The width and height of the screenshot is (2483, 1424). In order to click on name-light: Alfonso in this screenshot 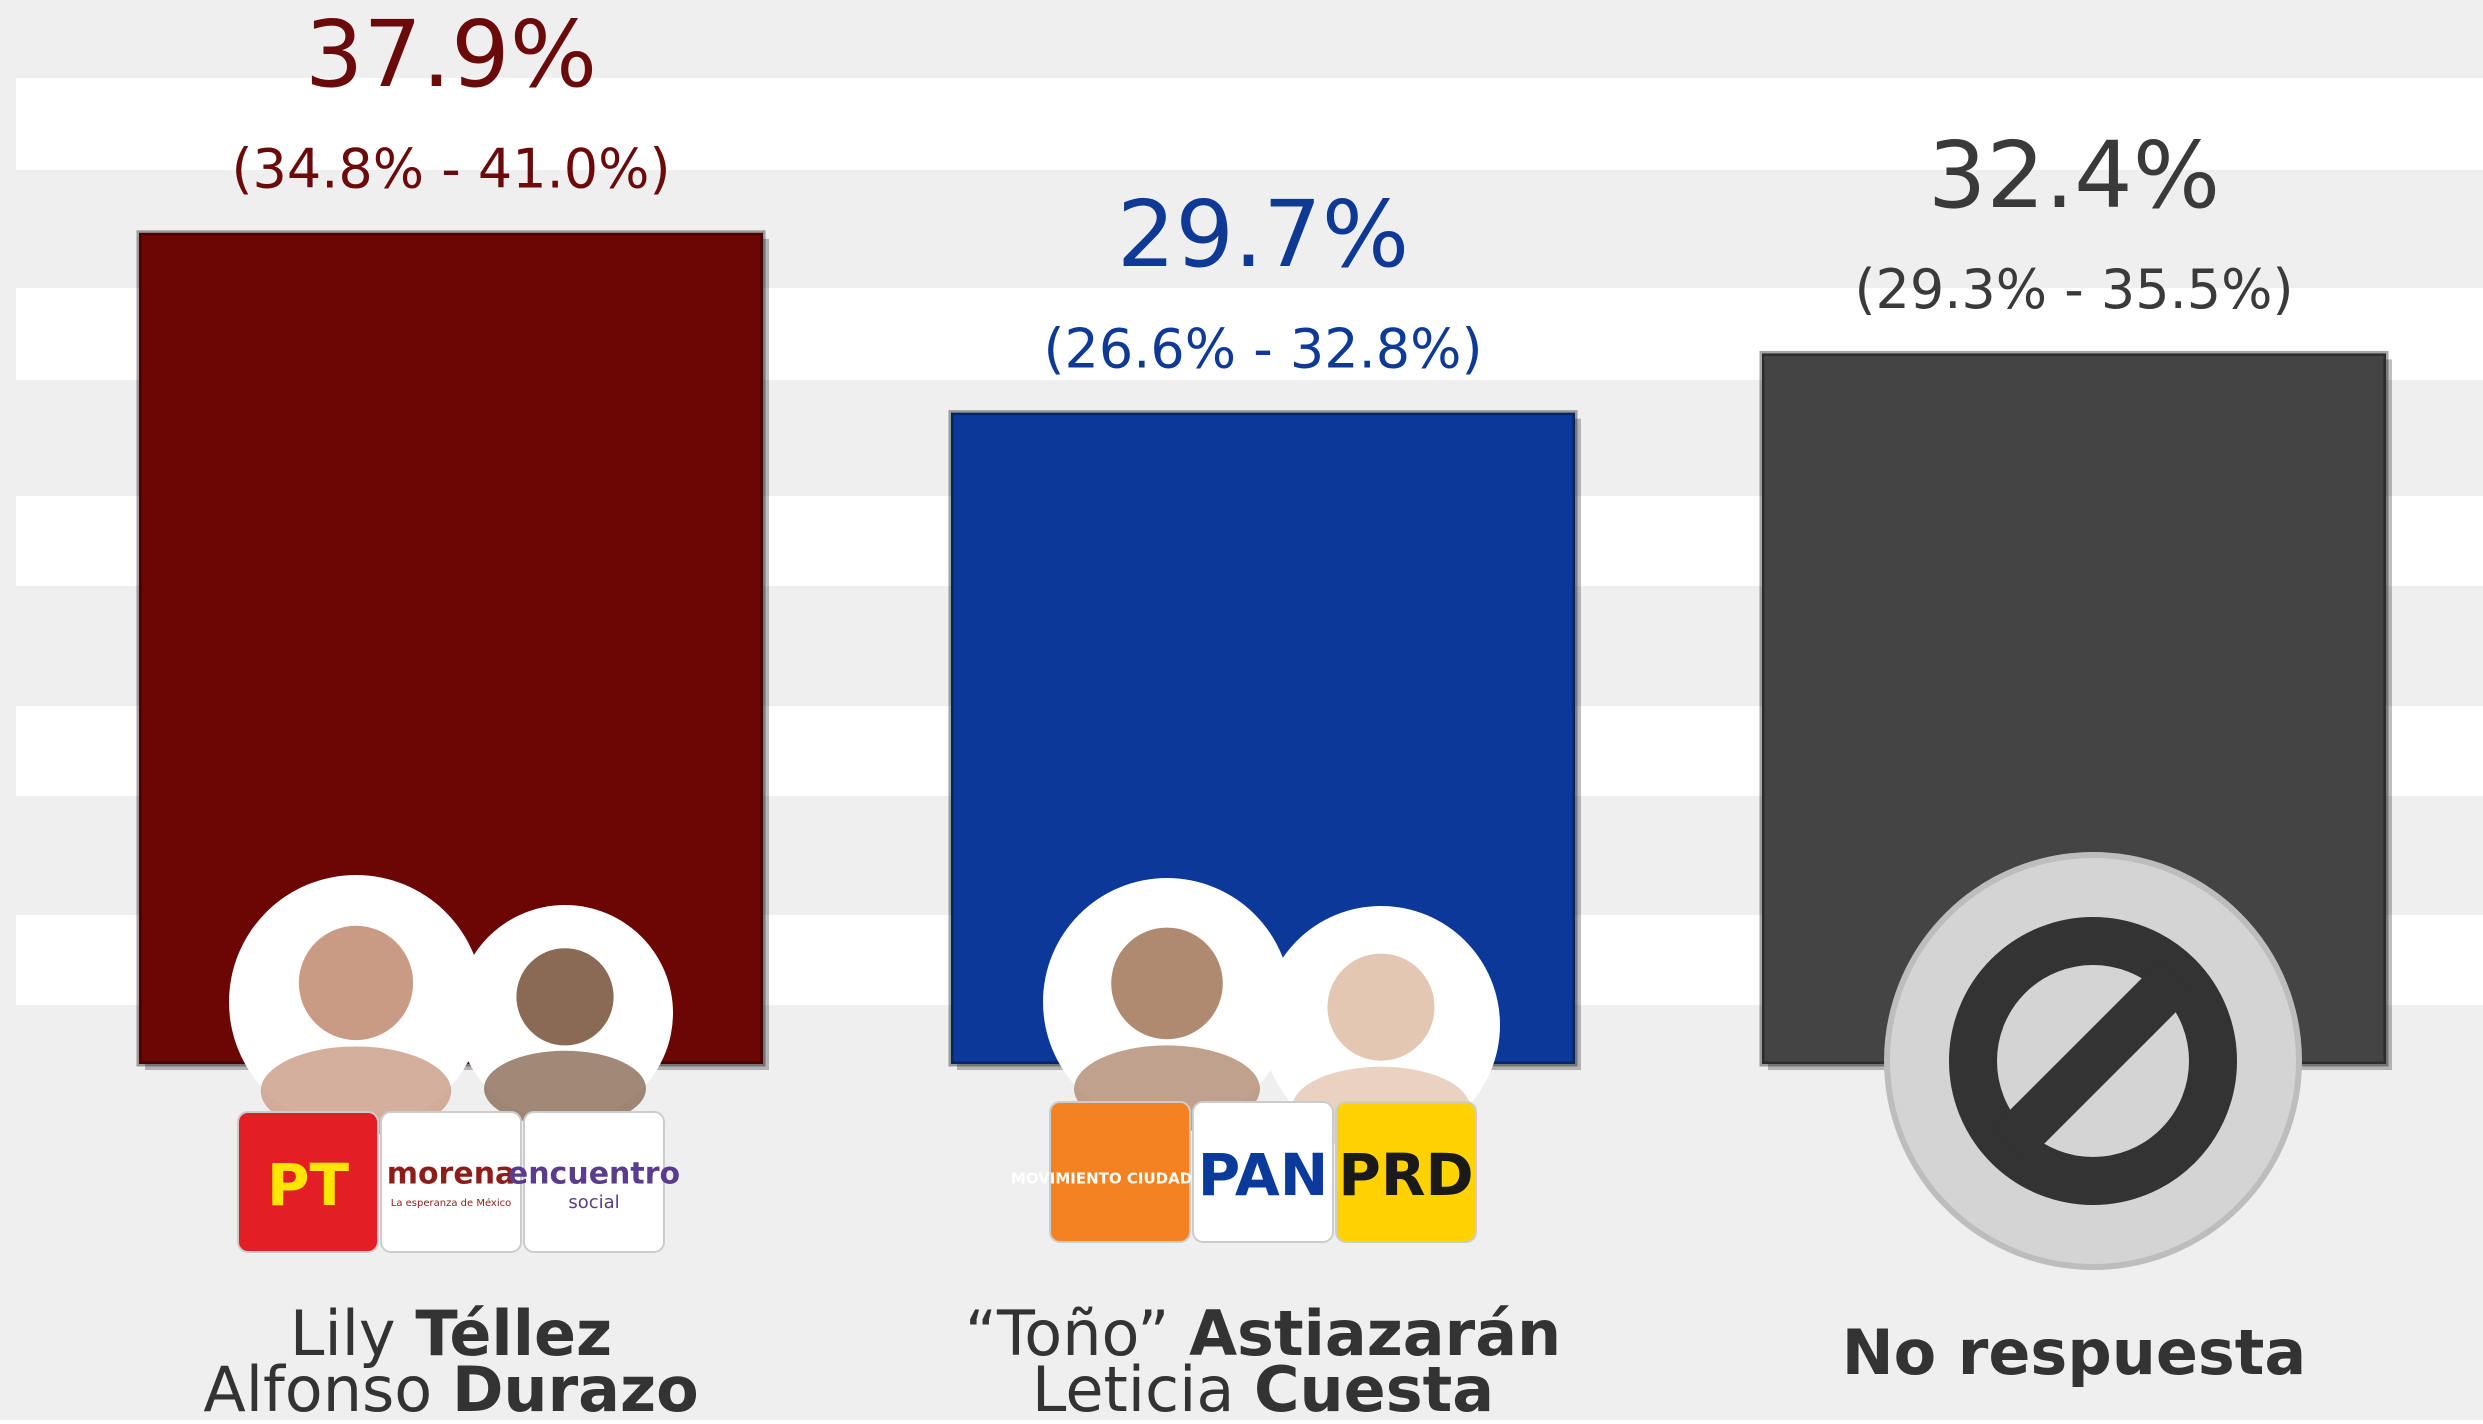, I will do `click(317, 1386)`.